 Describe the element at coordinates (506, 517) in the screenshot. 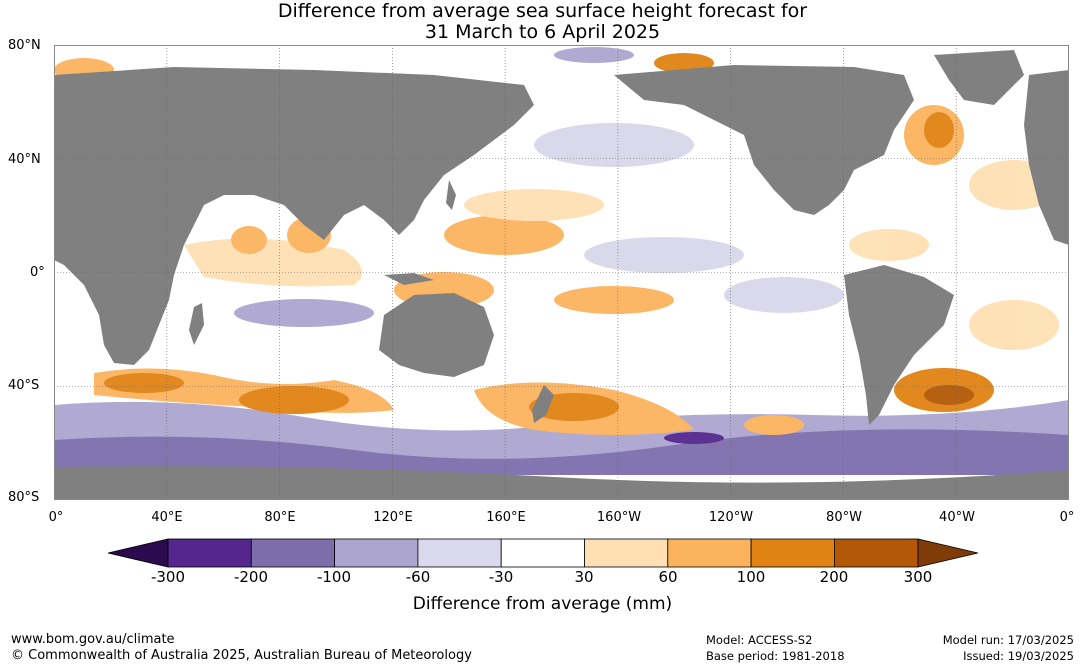

I see `lon-label-160e: 160°E` at that location.